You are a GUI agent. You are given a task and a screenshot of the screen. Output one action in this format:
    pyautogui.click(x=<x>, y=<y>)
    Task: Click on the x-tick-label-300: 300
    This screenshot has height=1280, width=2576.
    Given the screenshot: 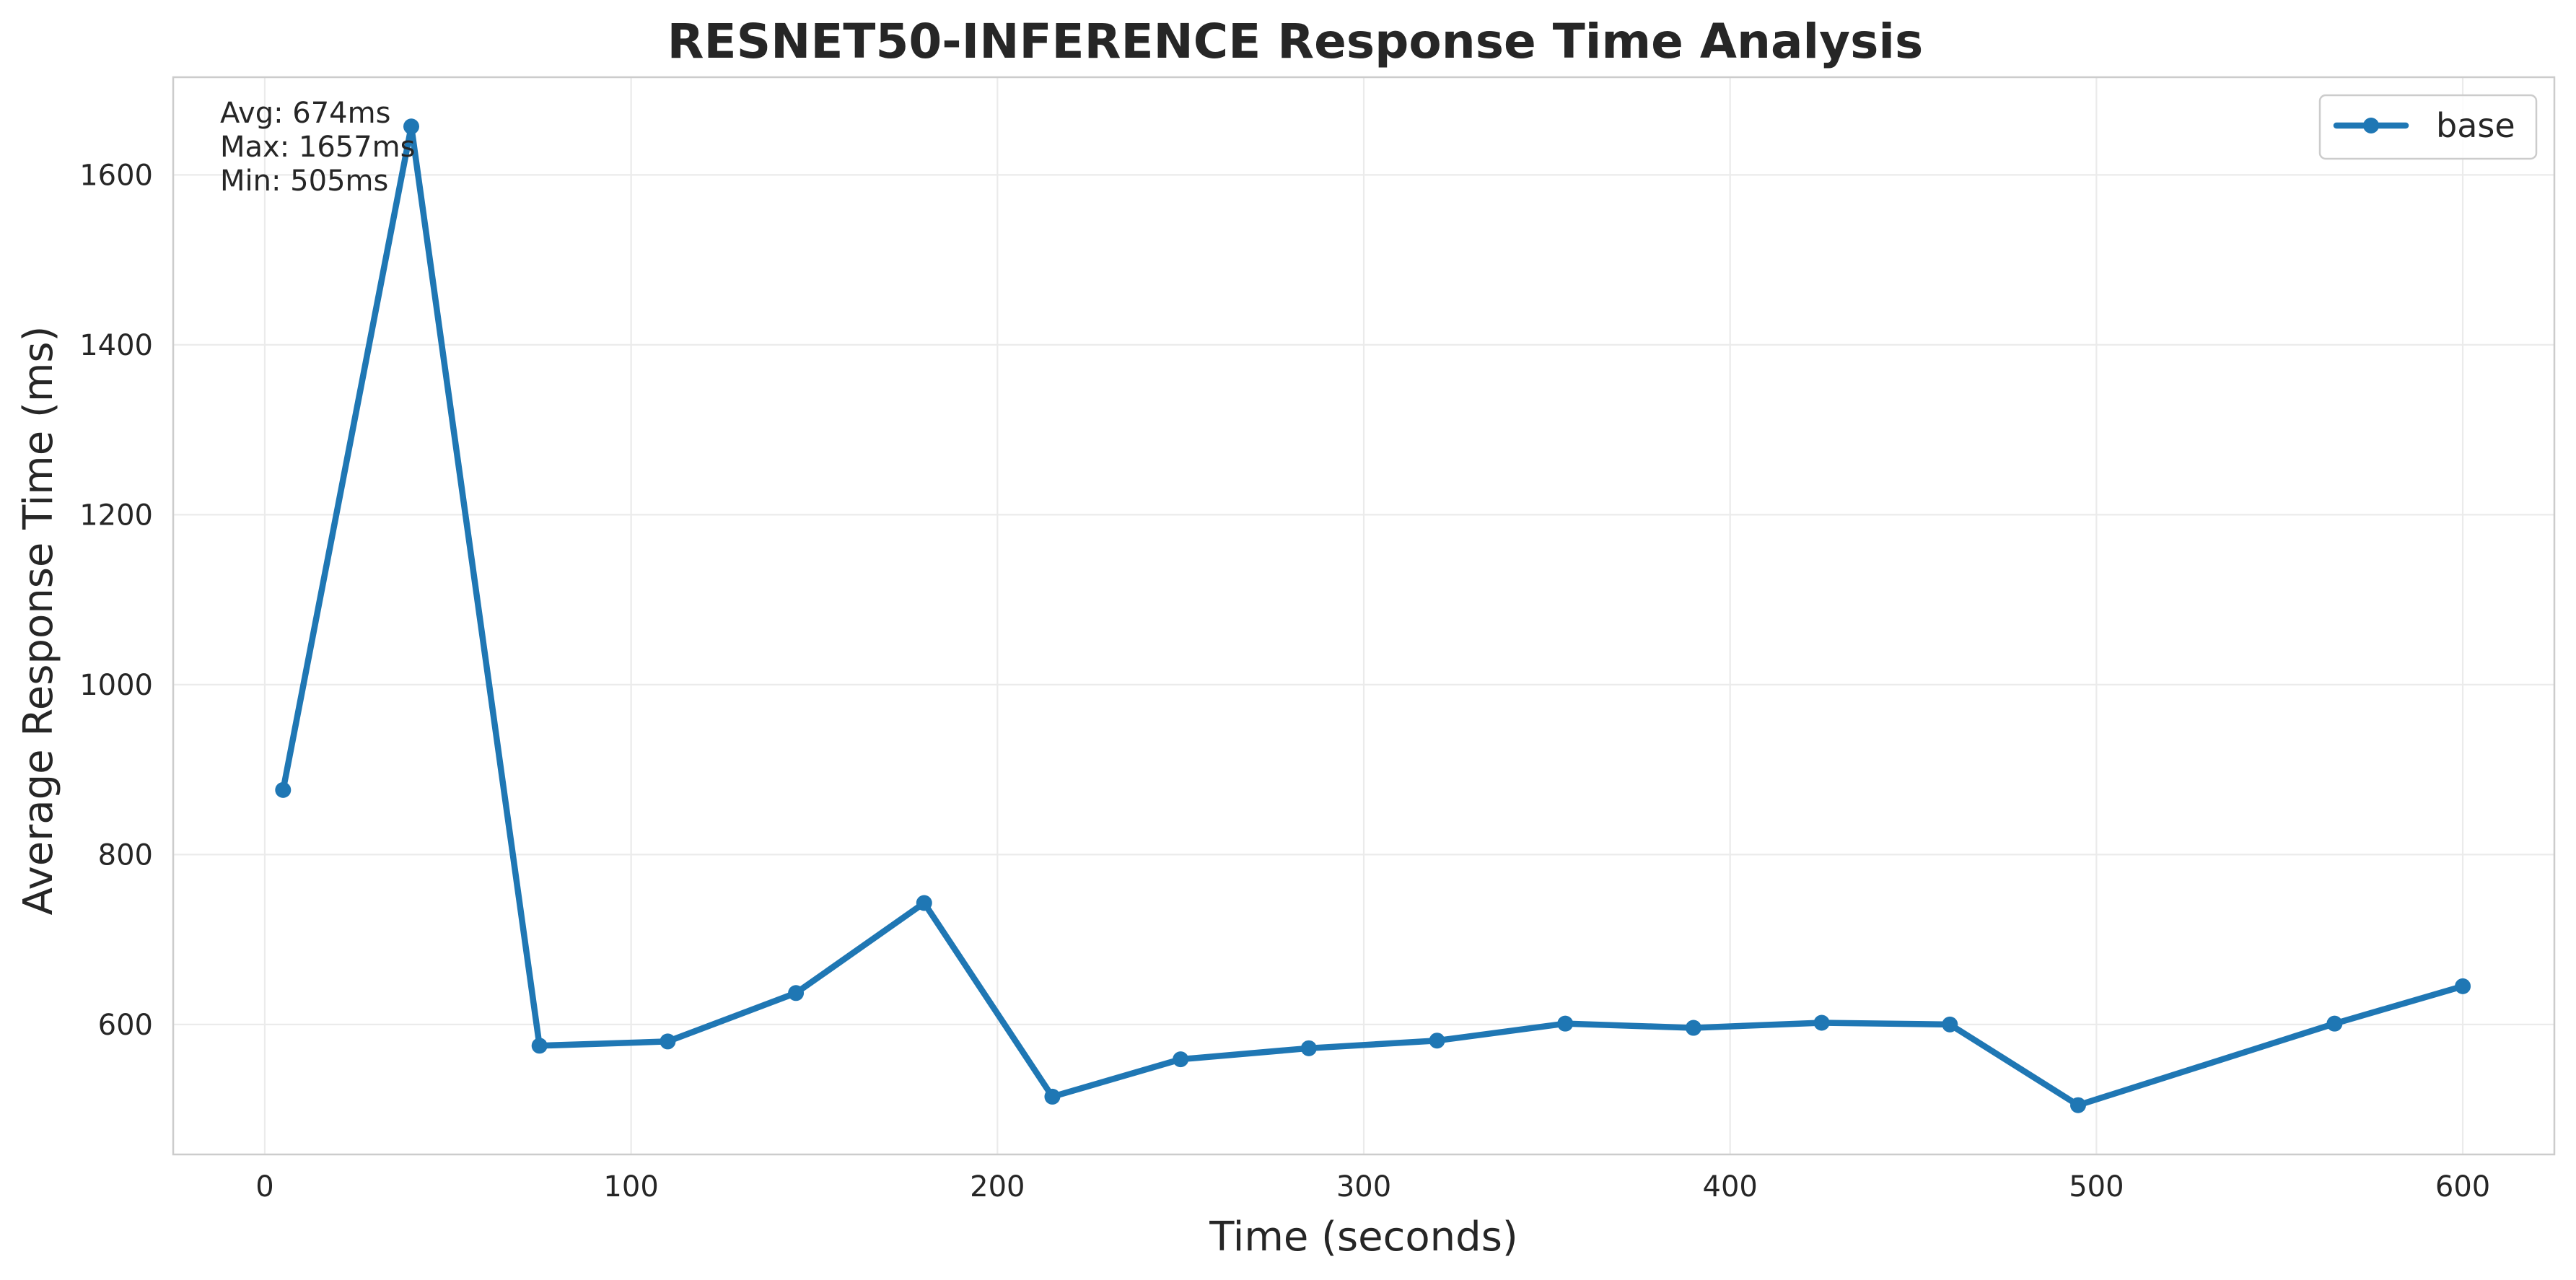 What is the action you would take?
    pyautogui.click(x=1363, y=1187)
    